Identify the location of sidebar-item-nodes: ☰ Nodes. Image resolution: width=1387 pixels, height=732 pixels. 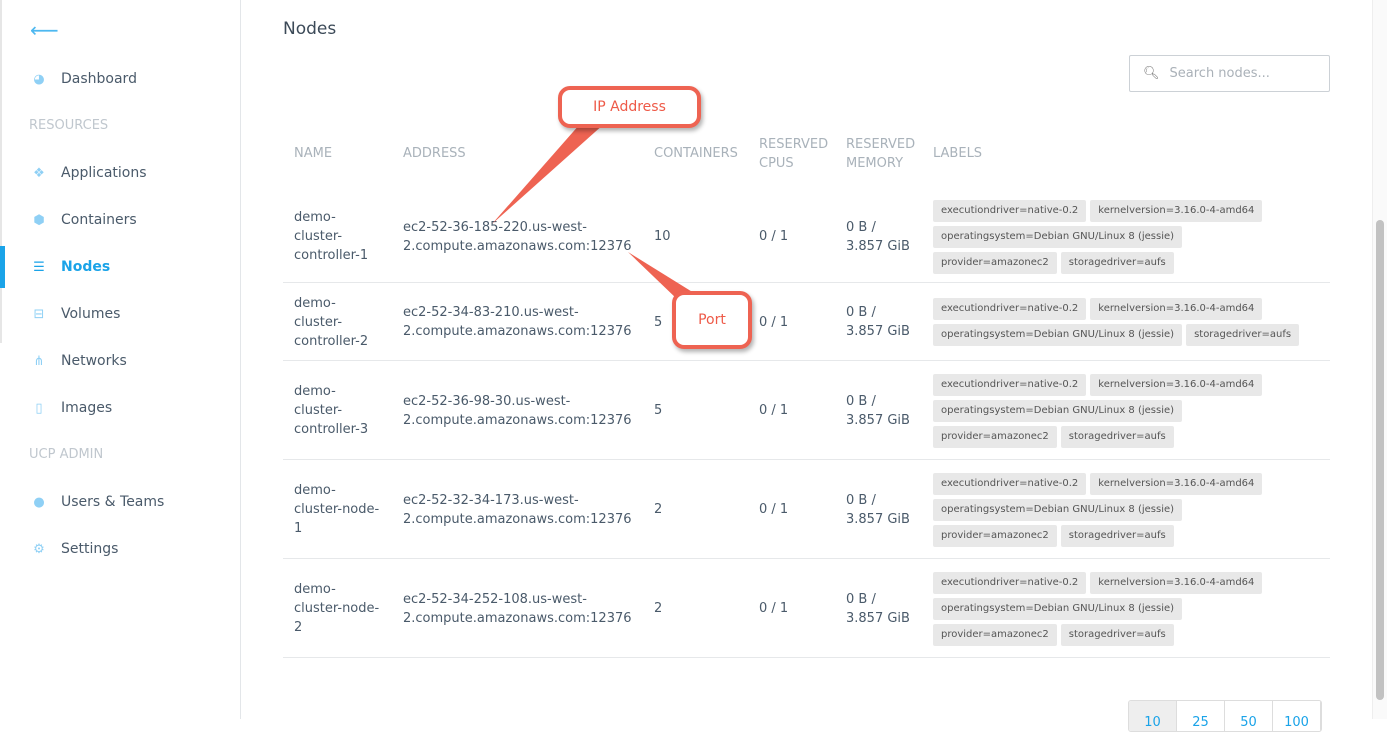
(120, 267).